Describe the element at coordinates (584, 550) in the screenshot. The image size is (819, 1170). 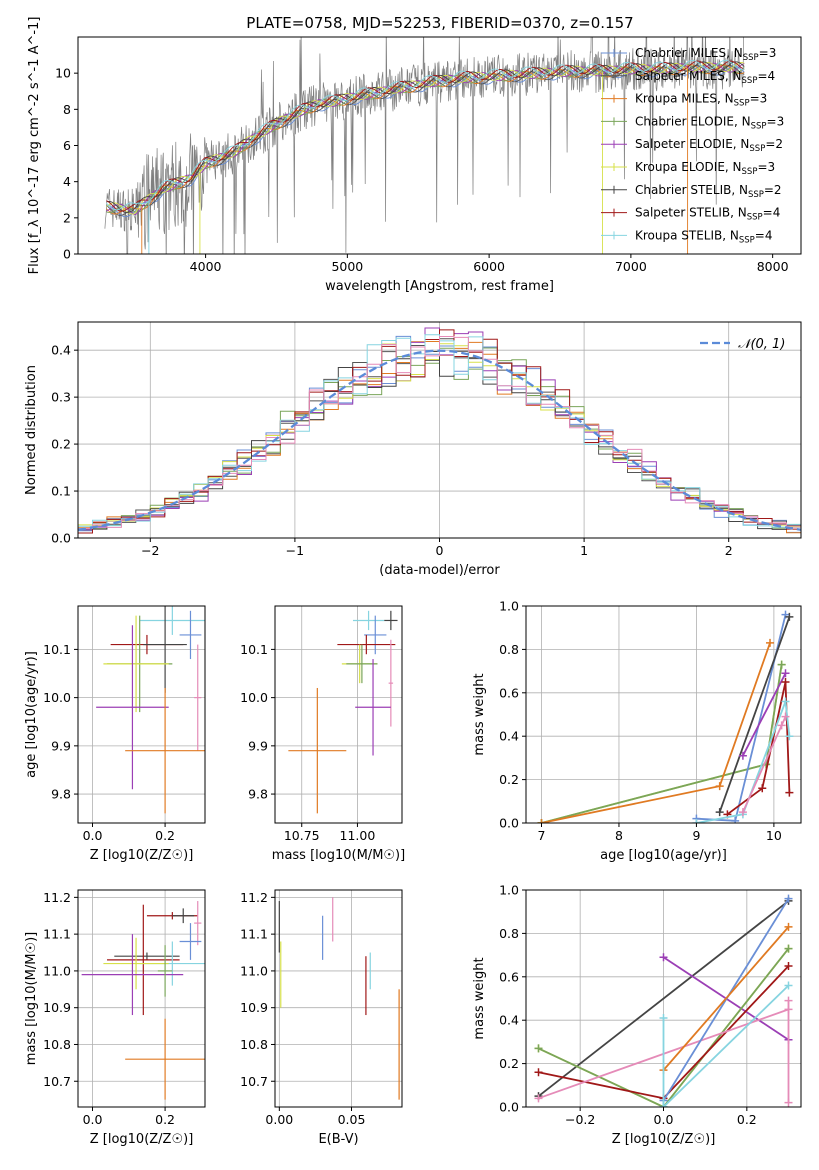
I see `x-tick-label: 1` at that location.